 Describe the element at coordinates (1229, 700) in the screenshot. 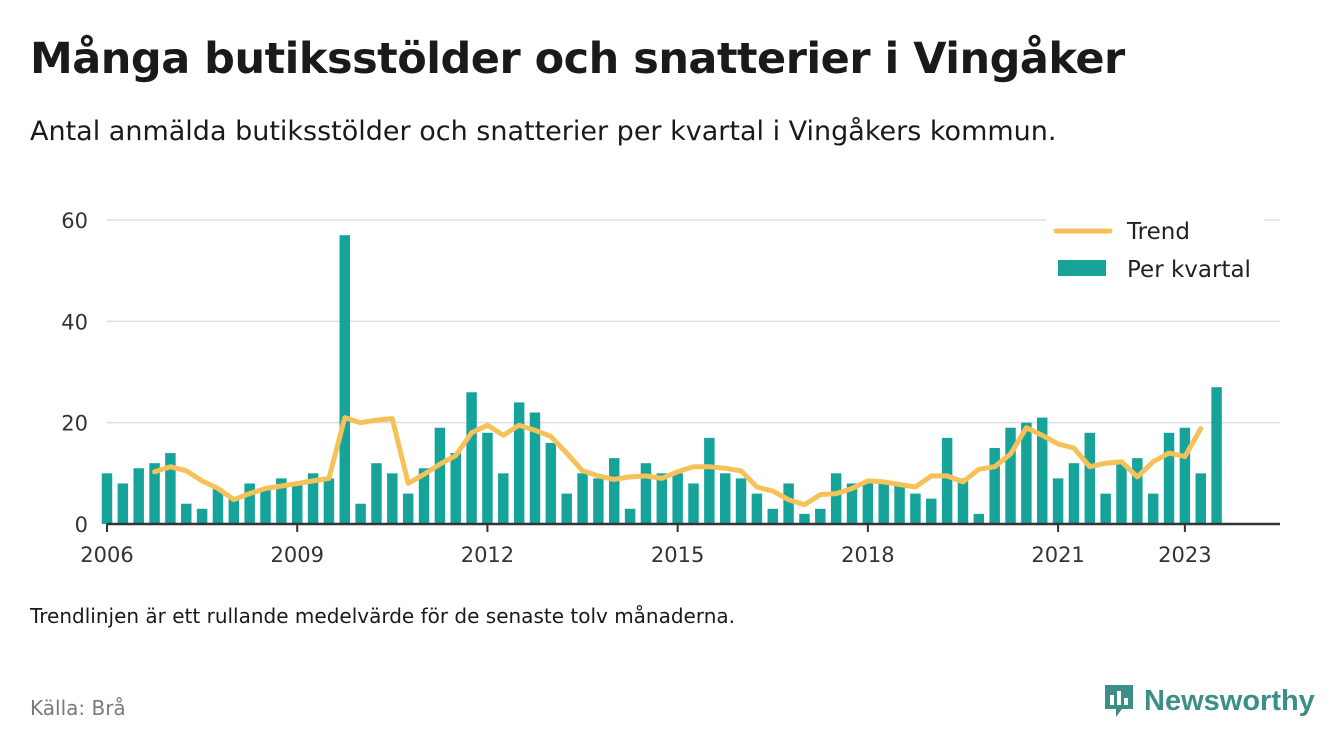

I see `brand-name: Newsworthy` at that location.